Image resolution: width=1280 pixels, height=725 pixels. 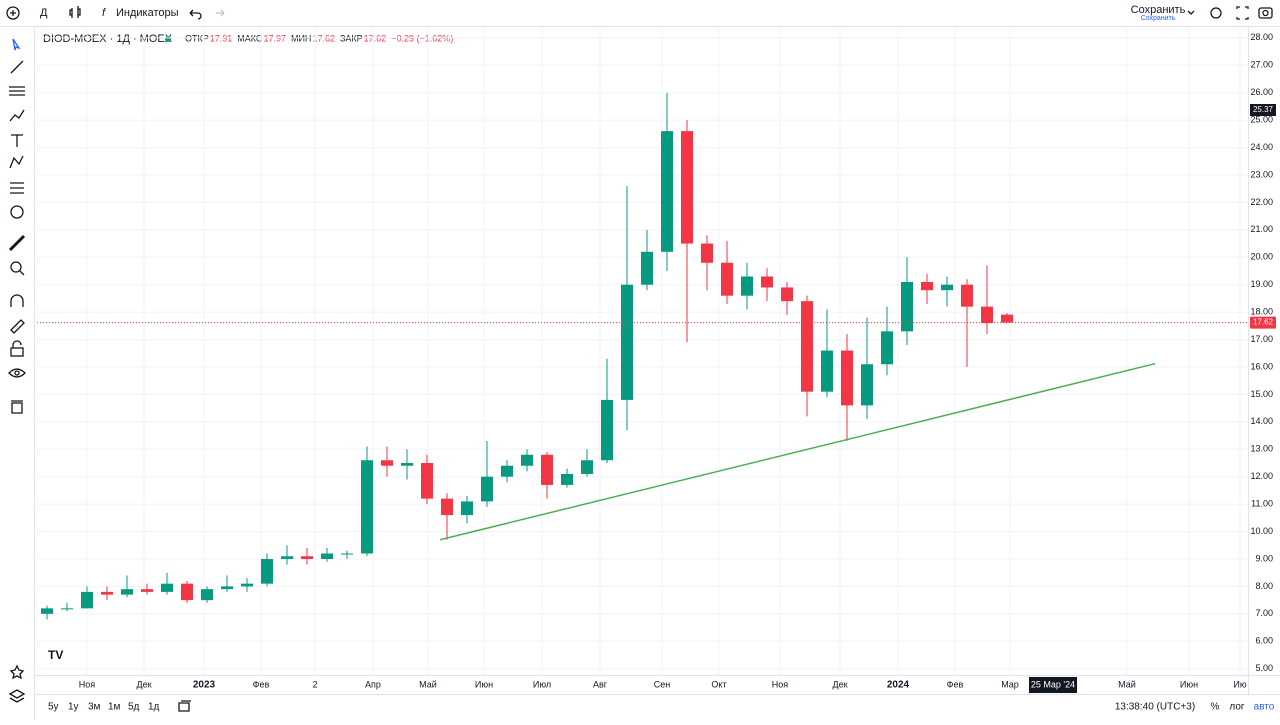 What do you see at coordinates (195, 14) in the screenshot?
I see `undo` at bounding box center [195, 14].